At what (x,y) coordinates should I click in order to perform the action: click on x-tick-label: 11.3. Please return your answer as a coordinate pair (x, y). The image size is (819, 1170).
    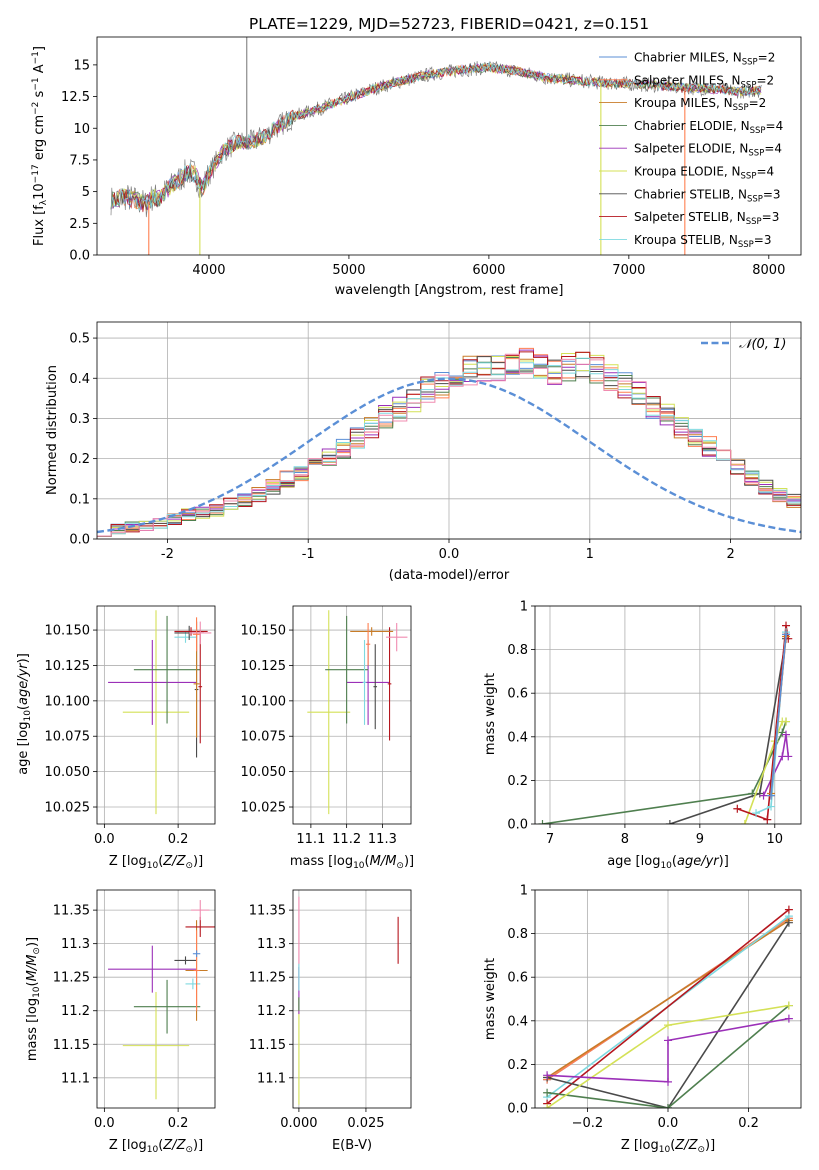
    Looking at the image, I should click on (382, 839).